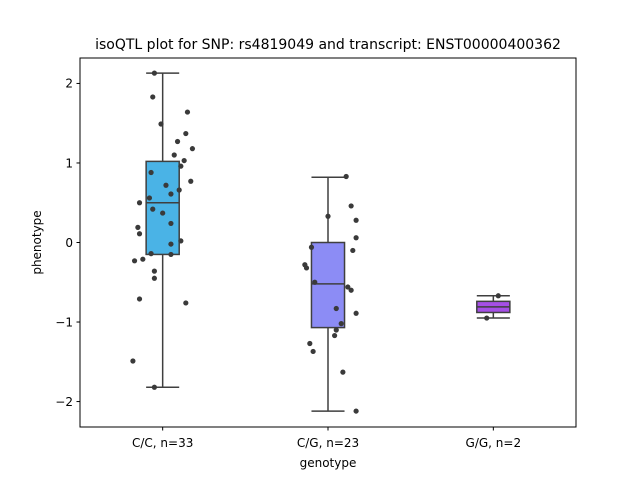 The width and height of the screenshot is (640, 480). What do you see at coordinates (64, 322) in the screenshot?
I see `y-tick-label: −1` at bounding box center [64, 322].